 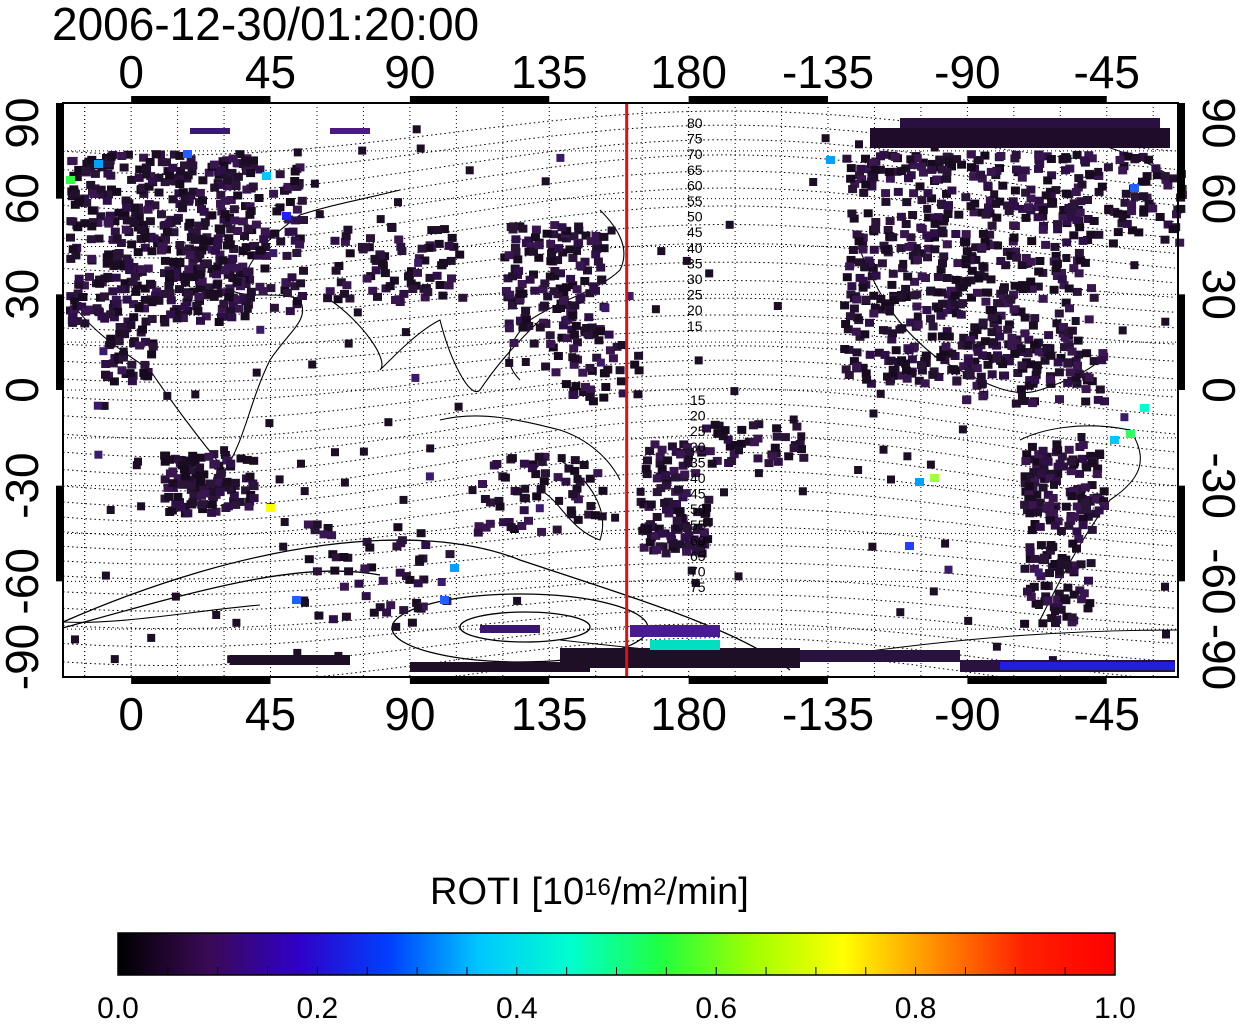 I want to click on contour-line, so click(x=619, y=562).